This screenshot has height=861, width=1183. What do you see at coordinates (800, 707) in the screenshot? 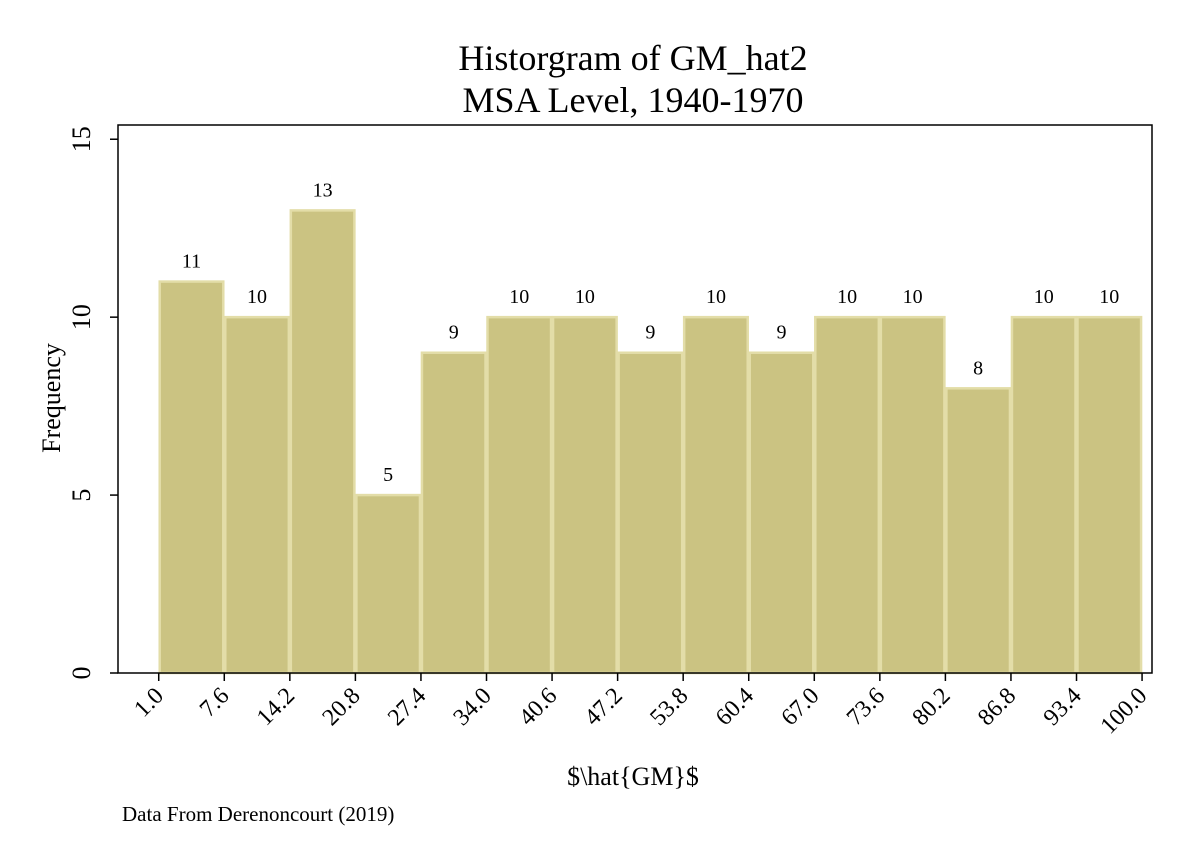
I see `x-tick-label: 67.0` at bounding box center [800, 707].